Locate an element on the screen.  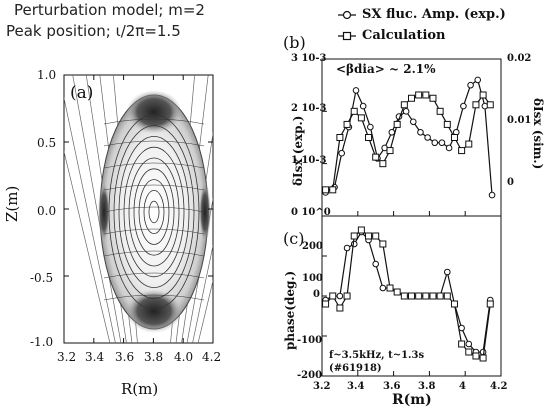
panel-b-ytick-left: 1 10-3 is located at coordinates (309, 160).